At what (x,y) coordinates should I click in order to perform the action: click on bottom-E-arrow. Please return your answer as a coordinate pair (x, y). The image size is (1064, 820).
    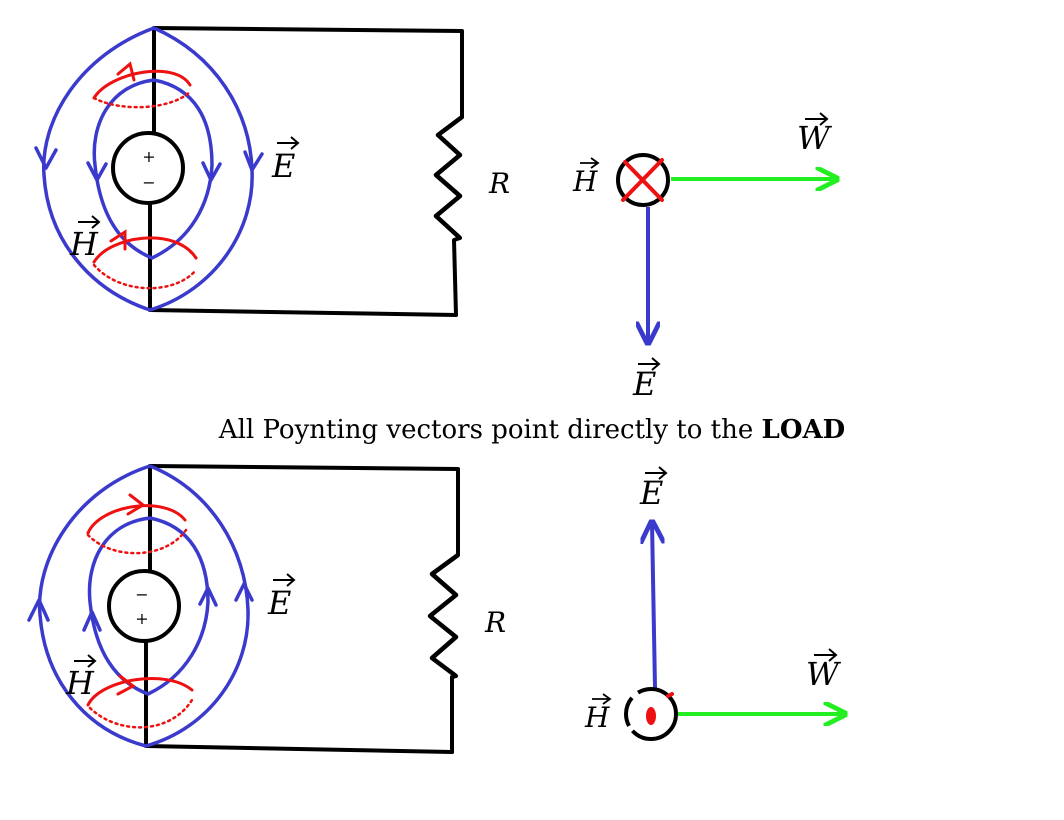
    Looking at the image, I should click on (653, 605).